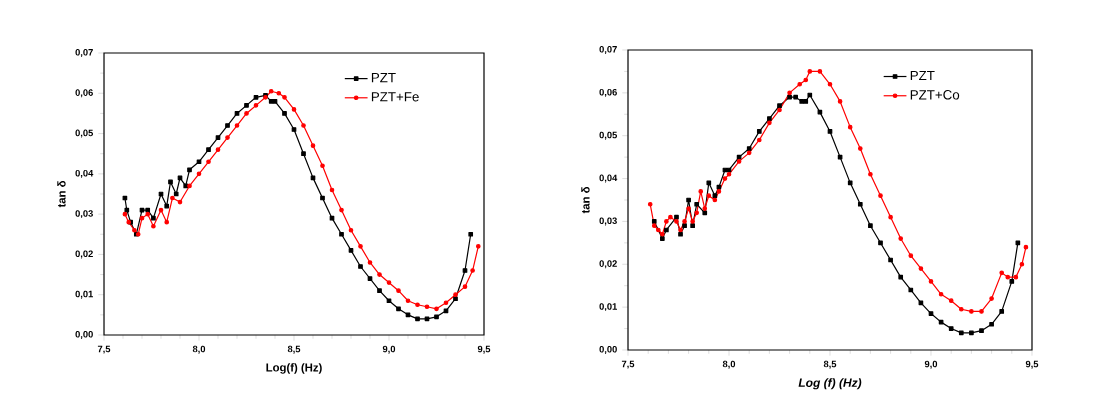  What do you see at coordinates (729, 364) in the screenshot?
I see `x-tick-label: 8,0` at bounding box center [729, 364].